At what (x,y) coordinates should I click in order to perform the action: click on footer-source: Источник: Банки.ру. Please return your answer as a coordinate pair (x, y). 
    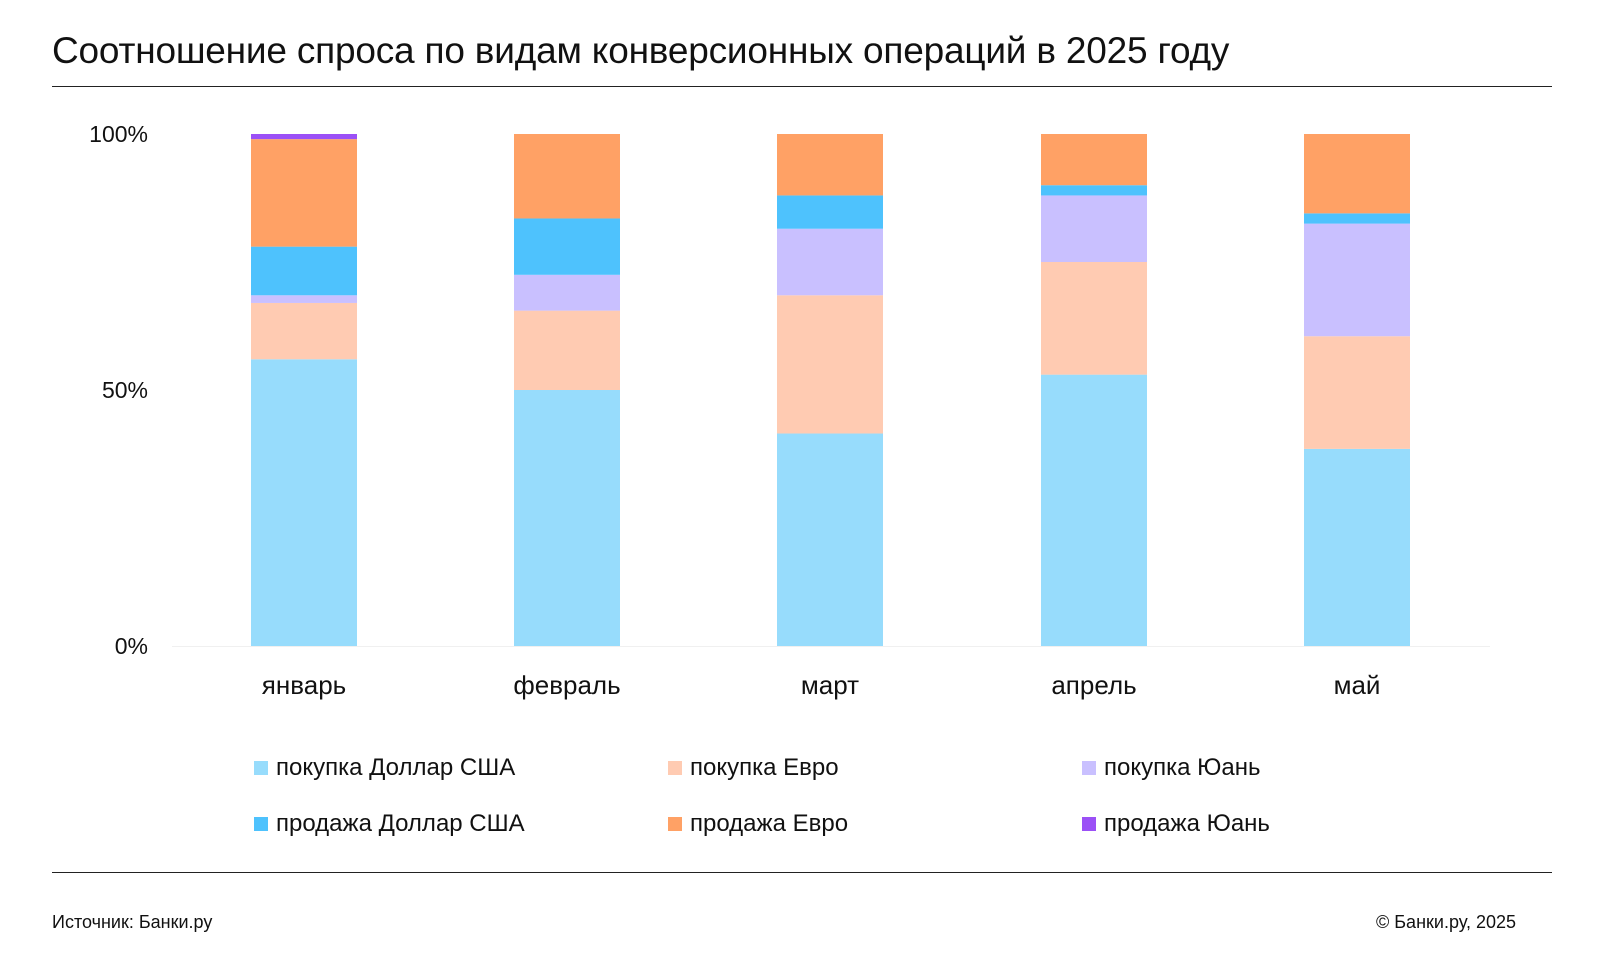
    Looking at the image, I should click on (132, 922).